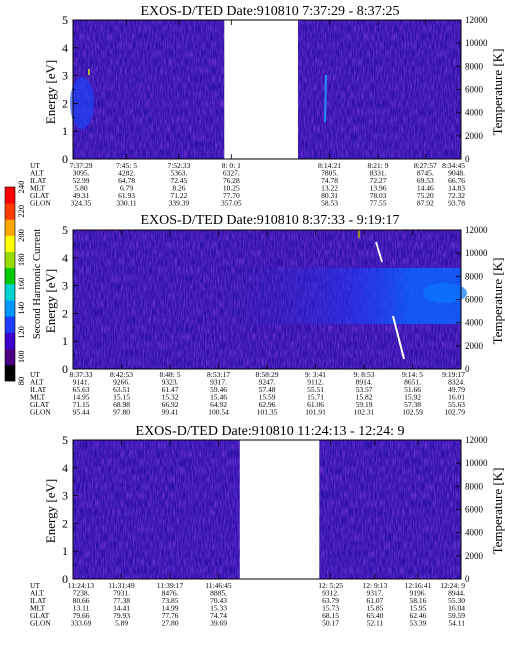 The width and height of the screenshot is (505, 649). Describe the element at coordinates (50, 92) in the screenshot. I see `panel-1-ylabel: Energy [eV]` at that location.